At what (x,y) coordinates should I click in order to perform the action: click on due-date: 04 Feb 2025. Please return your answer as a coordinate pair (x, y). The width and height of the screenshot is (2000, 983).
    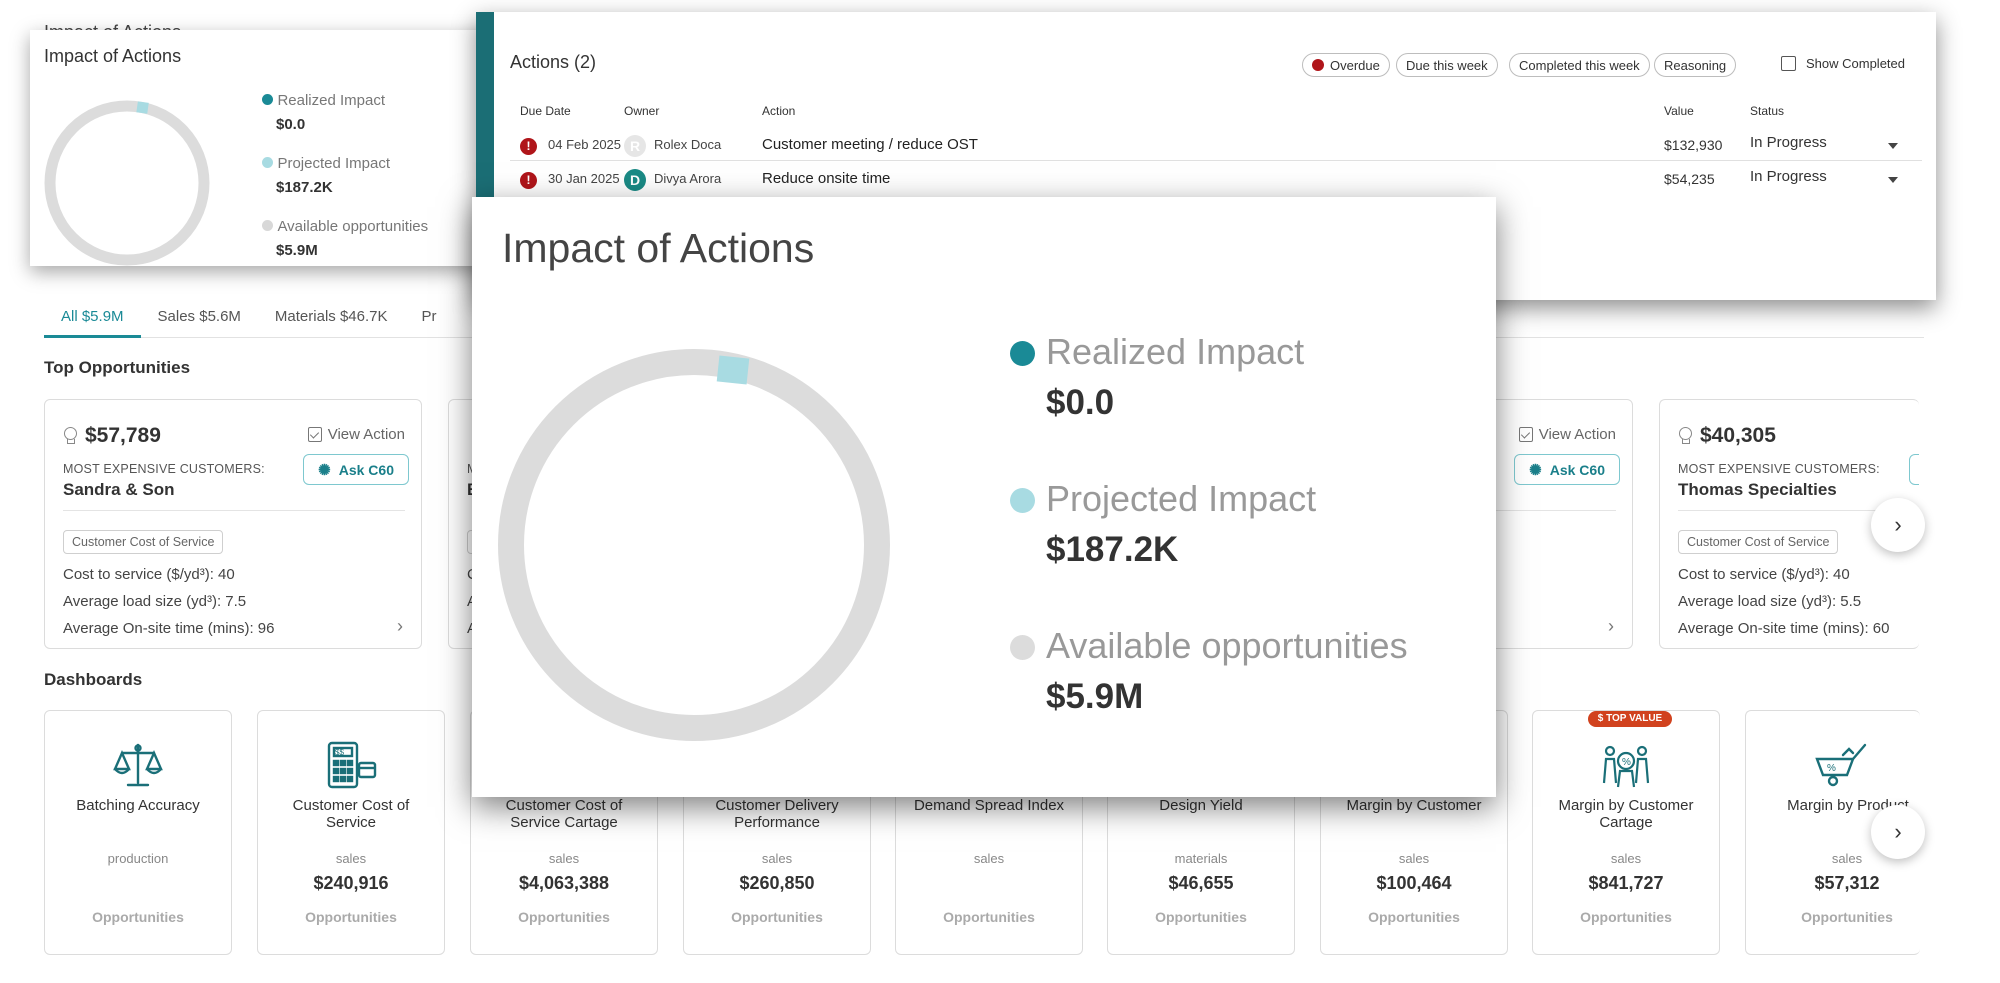
    Looking at the image, I should click on (585, 144).